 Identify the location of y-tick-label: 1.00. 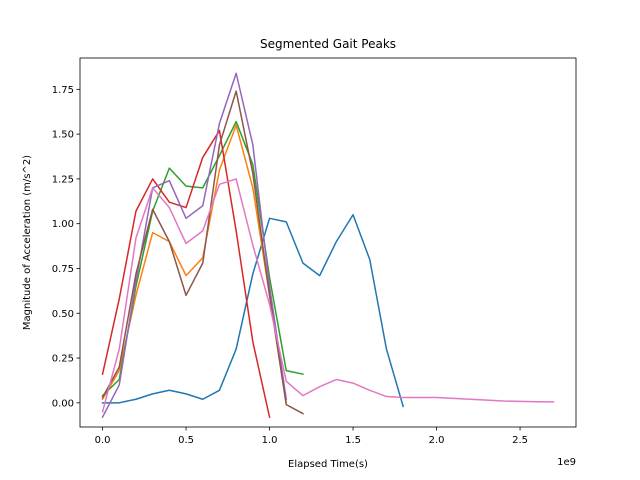
(63, 224).